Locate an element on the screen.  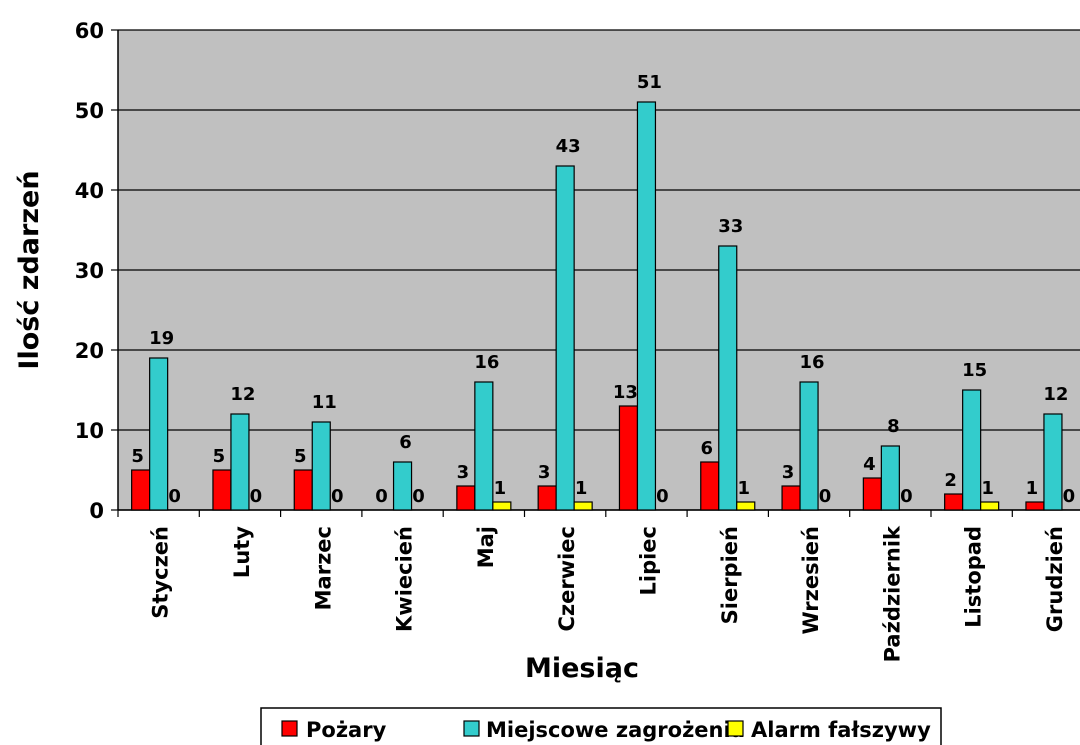
y-tick-label: 20 is located at coordinates (89, 351).